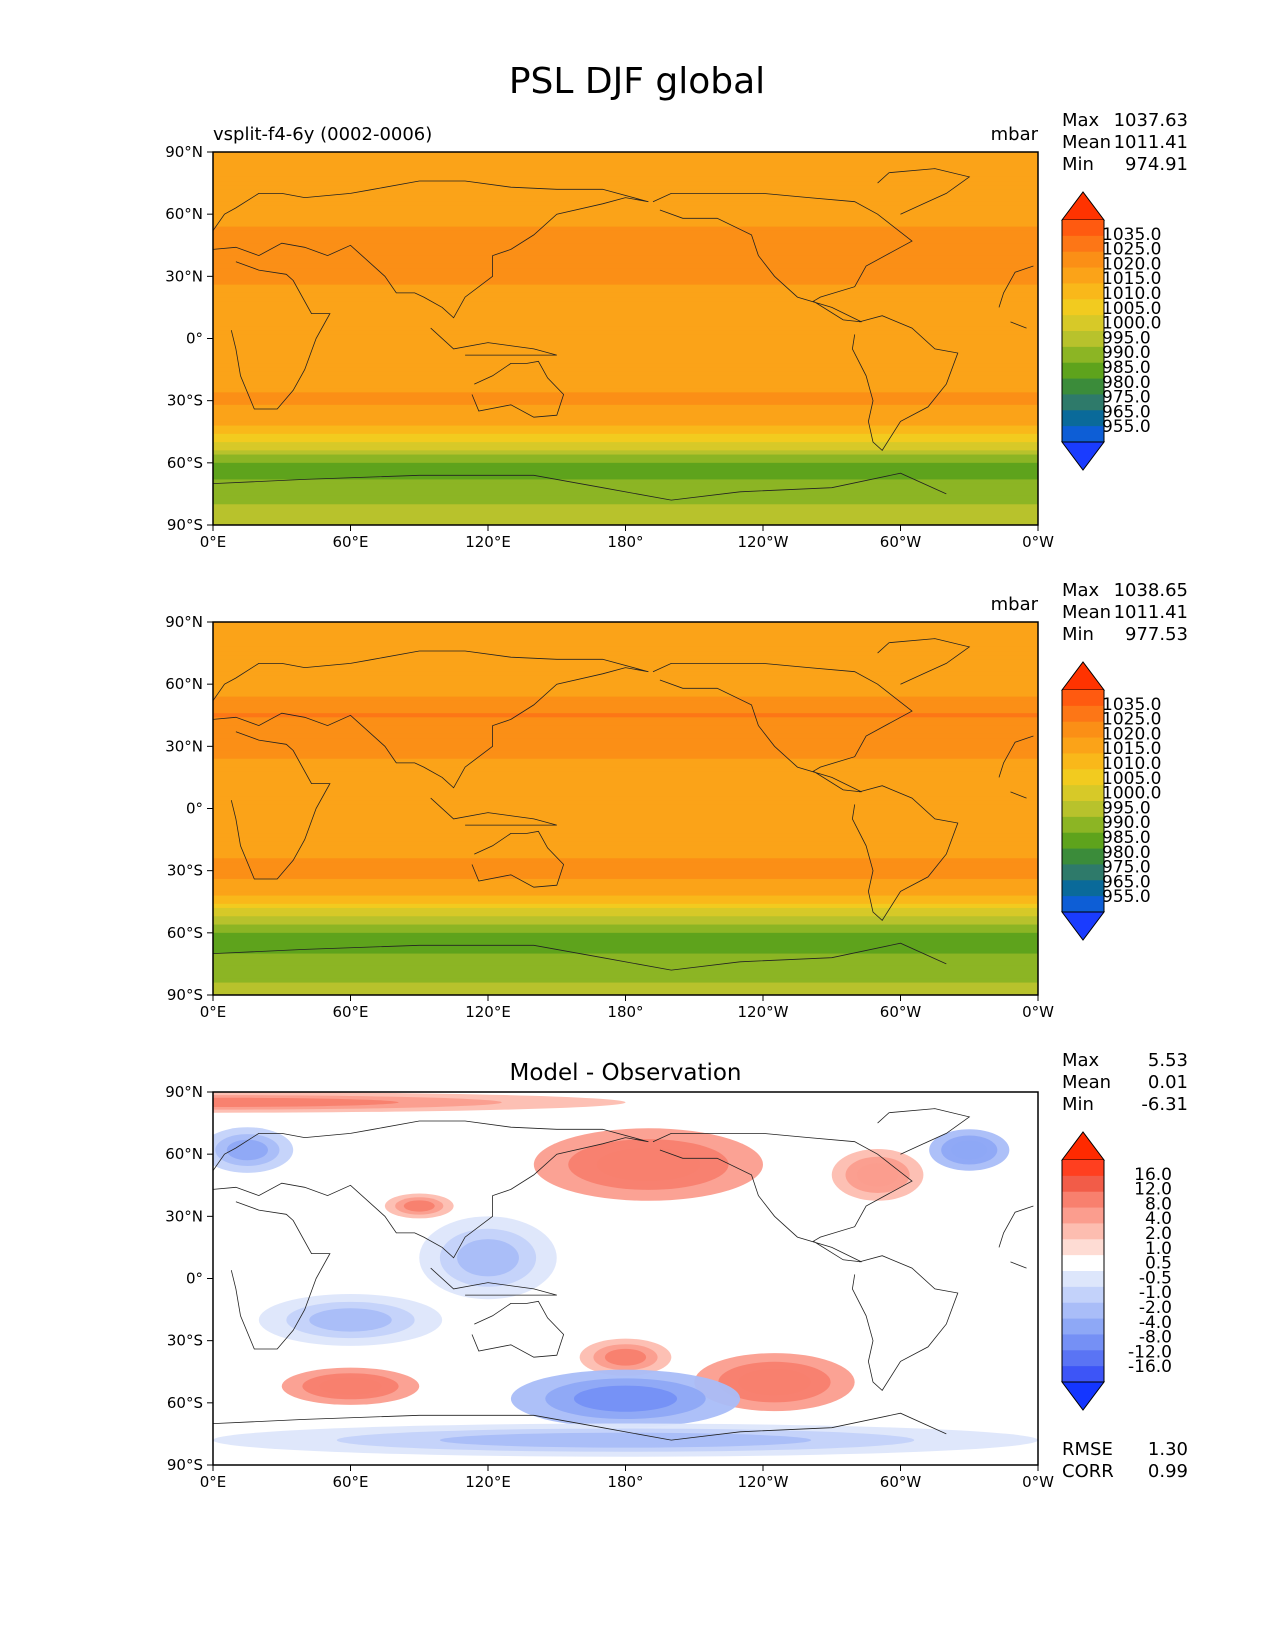  Describe the element at coordinates (763, 1012) in the screenshot. I see `x-tick-label: 120°W` at that location.